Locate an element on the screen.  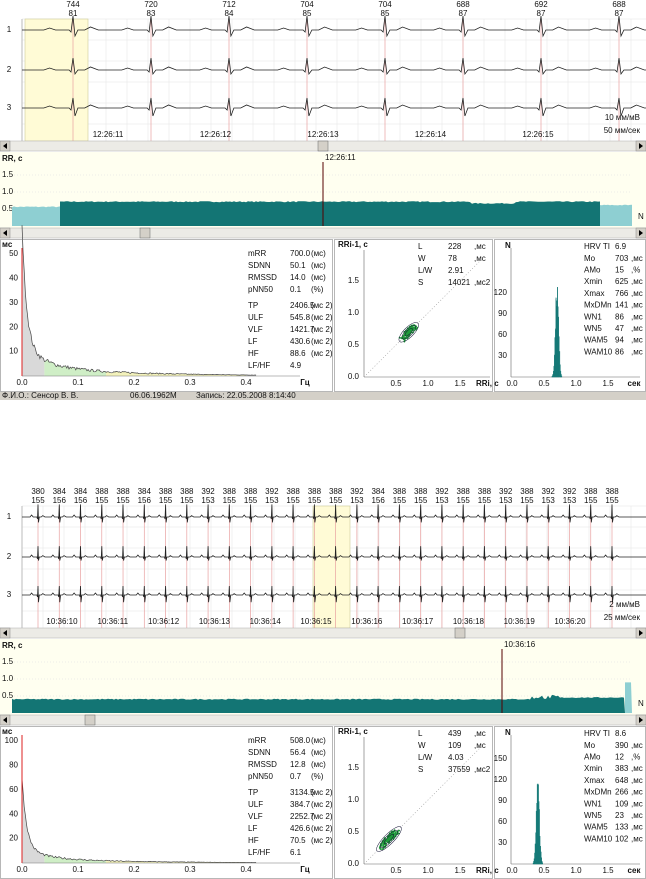
spectrum-stat: 70.5 is located at coordinates (298, 840).